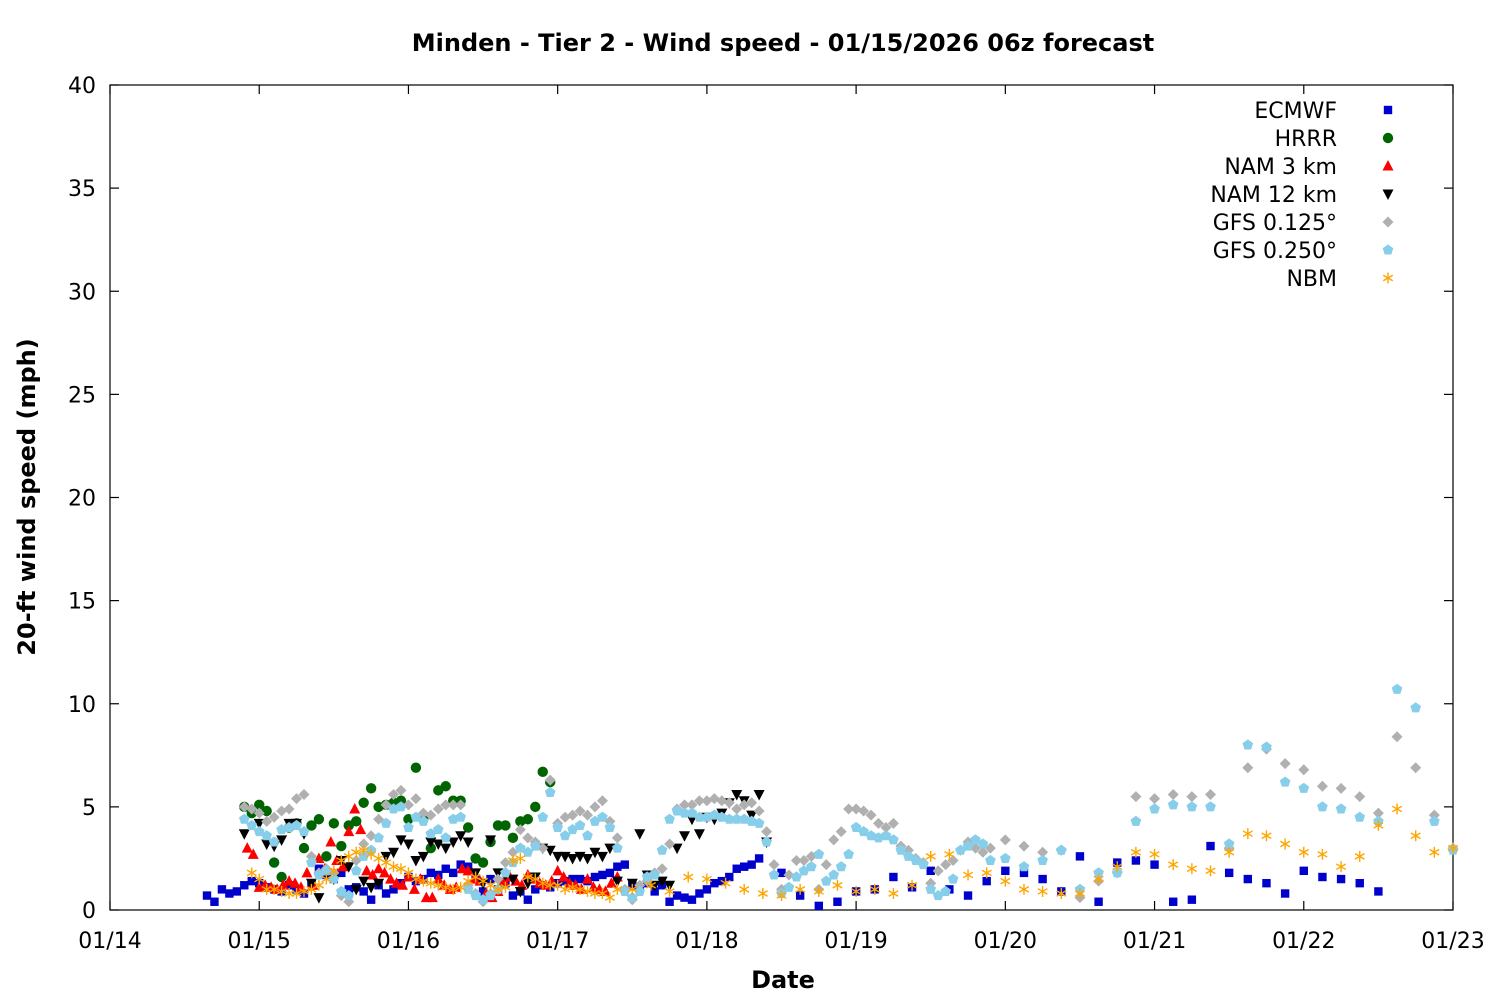  Describe the element at coordinates (408, 941) in the screenshot. I see `x-tick-label: 01/16` at that location.